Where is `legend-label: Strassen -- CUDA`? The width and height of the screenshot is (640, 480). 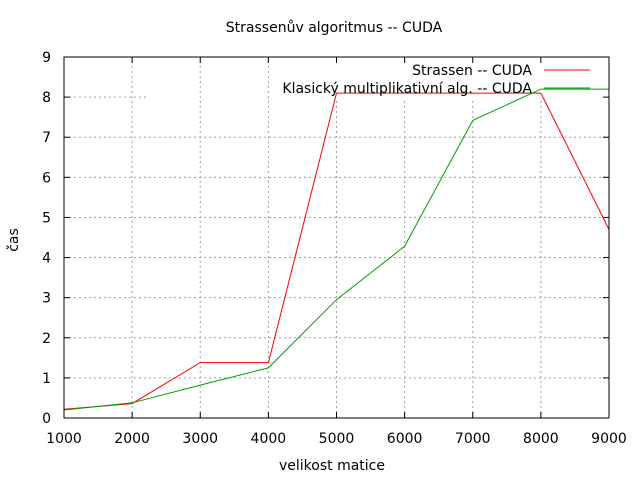
legend-label: Strassen -- CUDA is located at coordinates (472, 71).